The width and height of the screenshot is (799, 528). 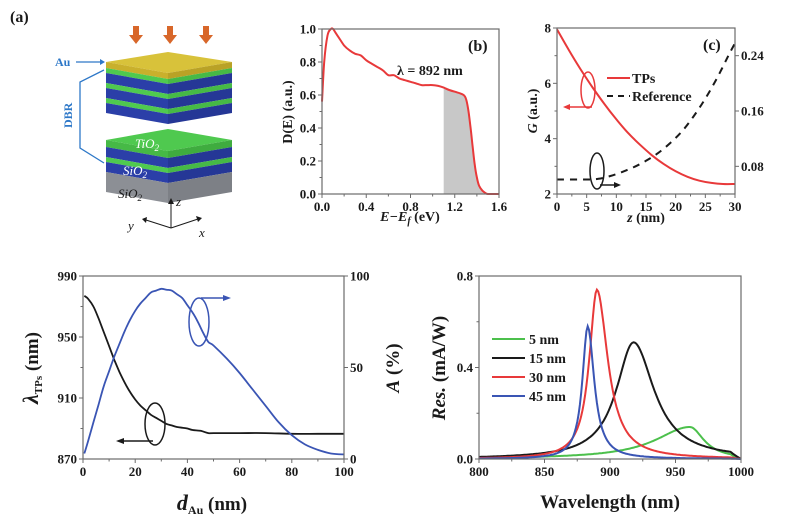 What do you see at coordinates (547, 359) in the screenshot?
I see `legend-label: 15 nm` at bounding box center [547, 359].